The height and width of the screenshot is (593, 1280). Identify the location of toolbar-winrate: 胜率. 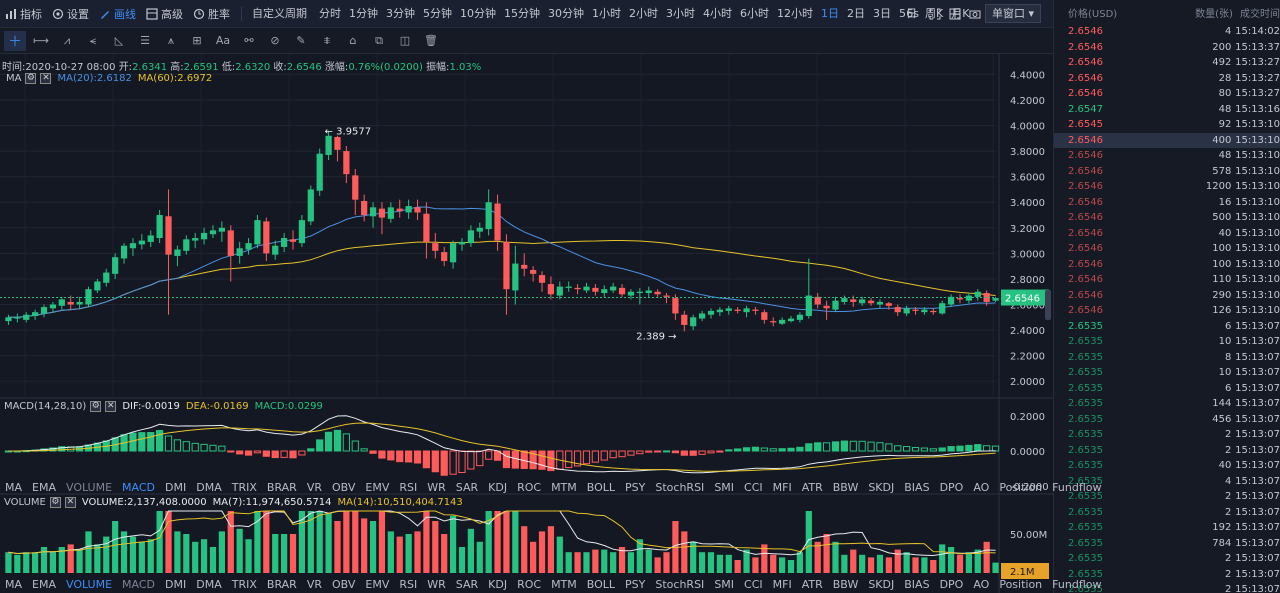
(211, 14).